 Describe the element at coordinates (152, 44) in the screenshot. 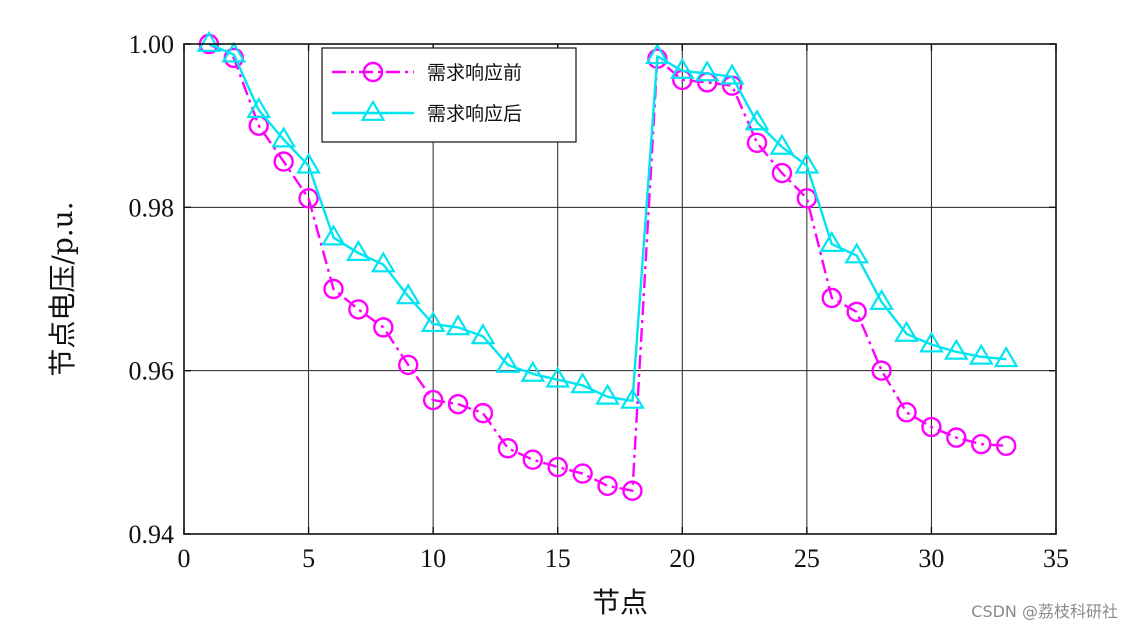

I see `y-tick-label: 1.00` at that location.